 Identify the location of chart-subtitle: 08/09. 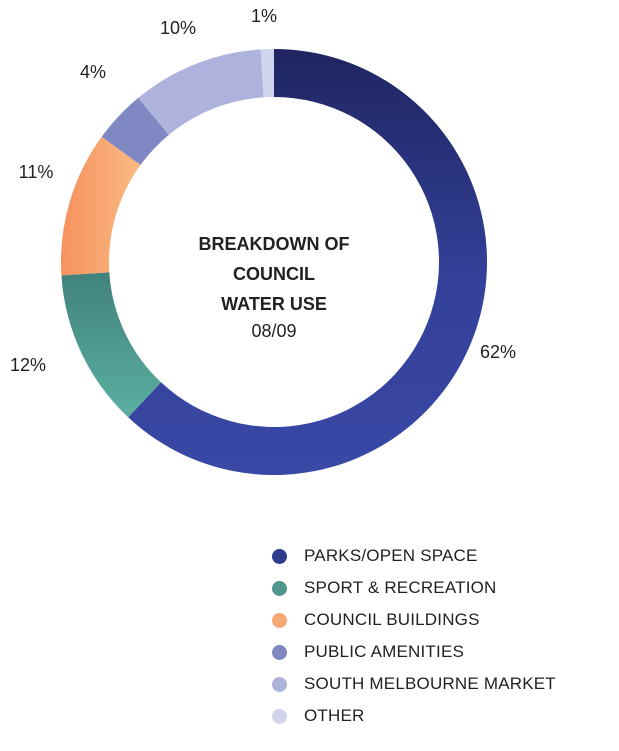
(273, 331).